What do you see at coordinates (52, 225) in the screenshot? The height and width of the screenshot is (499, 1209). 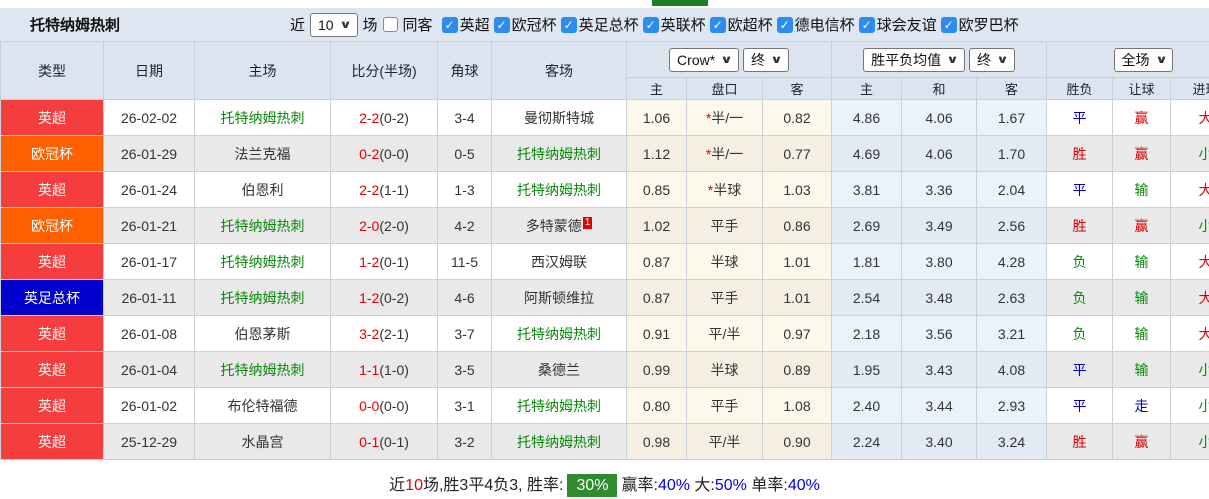 I see `type-badge: 欧冠杯` at bounding box center [52, 225].